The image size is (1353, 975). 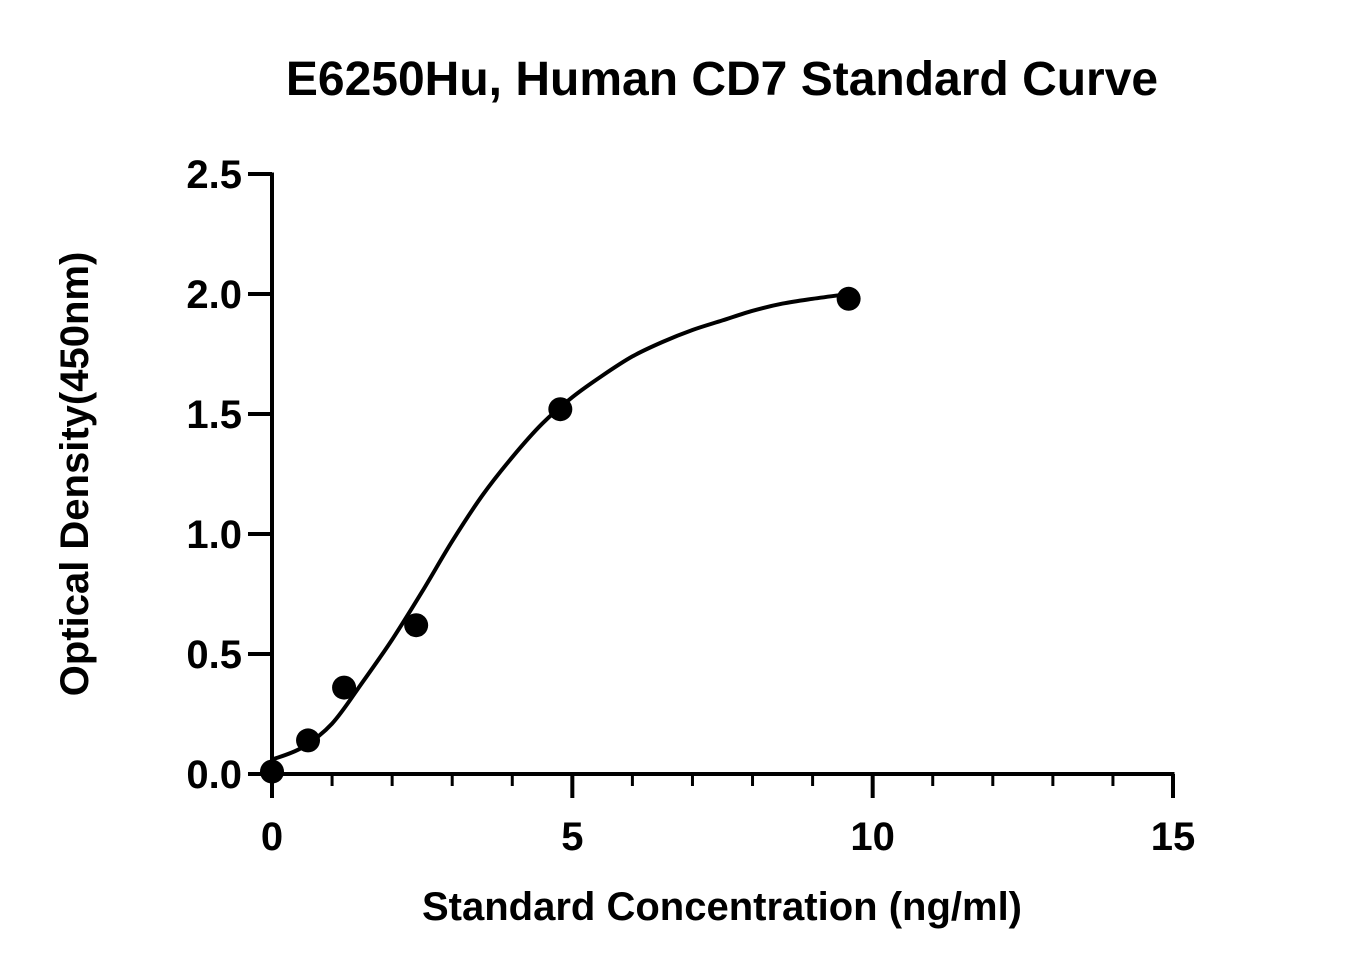 What do you see at coordinates (872, 837) in the screenshot?
I see `x-tick-label: 10` at bounding box center [872, 837].